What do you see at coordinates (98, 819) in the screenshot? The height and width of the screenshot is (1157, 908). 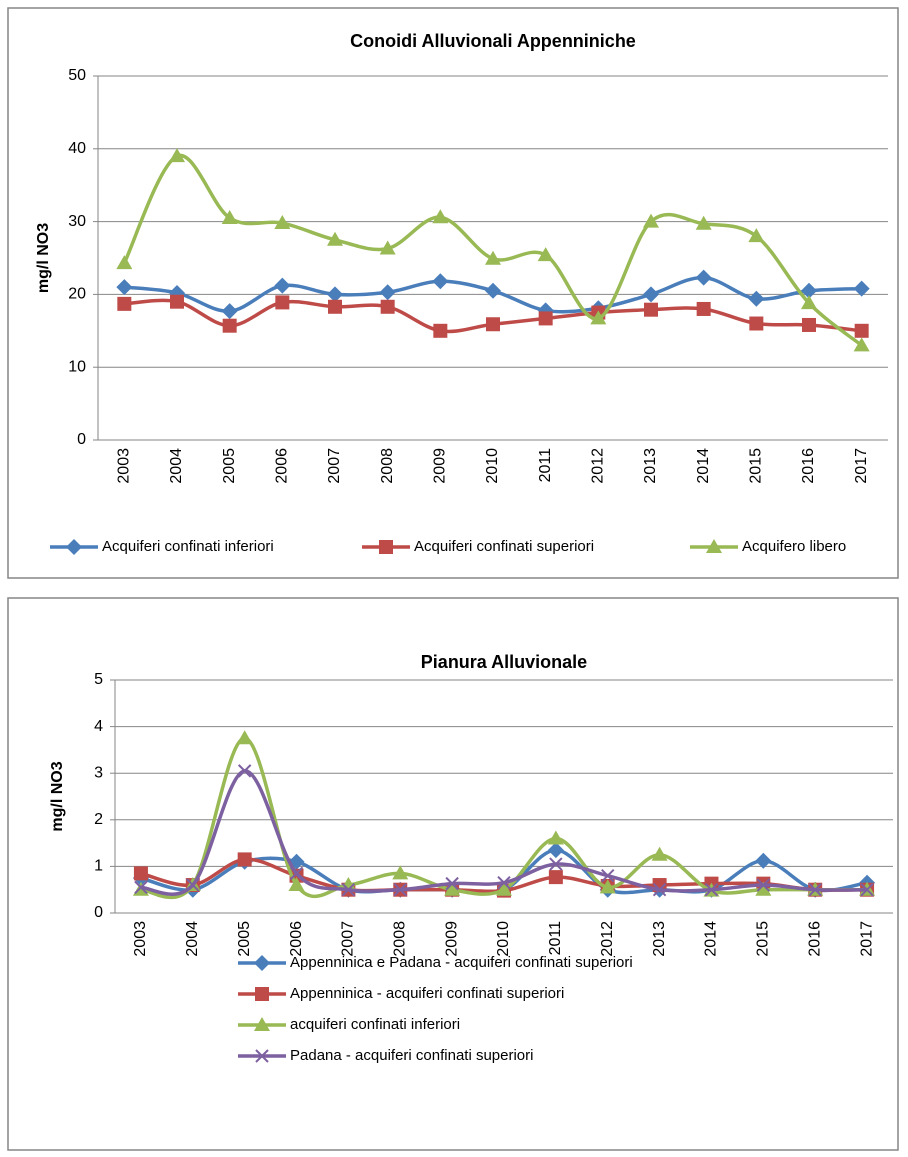 I see `y-tick-label: 2` at bounding box center [98, 819].